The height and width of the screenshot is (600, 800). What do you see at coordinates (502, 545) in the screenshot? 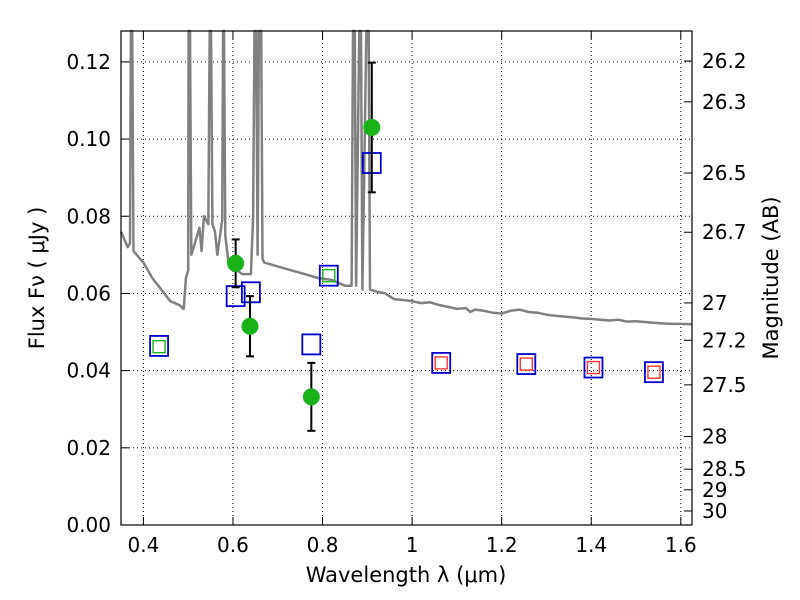
I see `x-tick-label: 1.2` at bounding box center [502, 545].